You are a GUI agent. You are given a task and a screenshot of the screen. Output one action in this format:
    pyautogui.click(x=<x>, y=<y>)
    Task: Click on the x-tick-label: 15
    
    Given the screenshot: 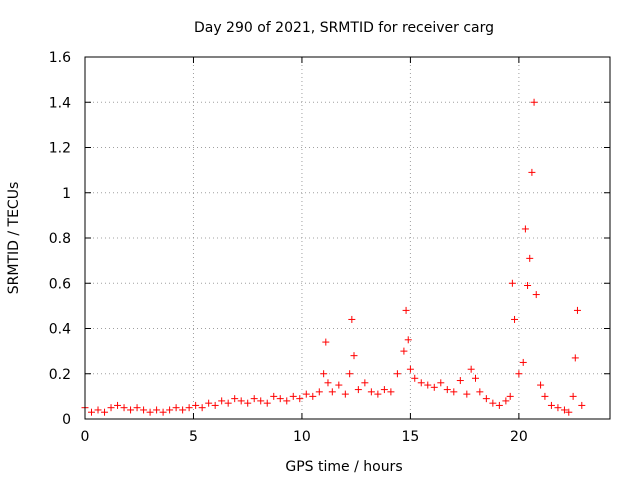 What is the action you would take?
    pyautogui.click(x=410, y=437)
    